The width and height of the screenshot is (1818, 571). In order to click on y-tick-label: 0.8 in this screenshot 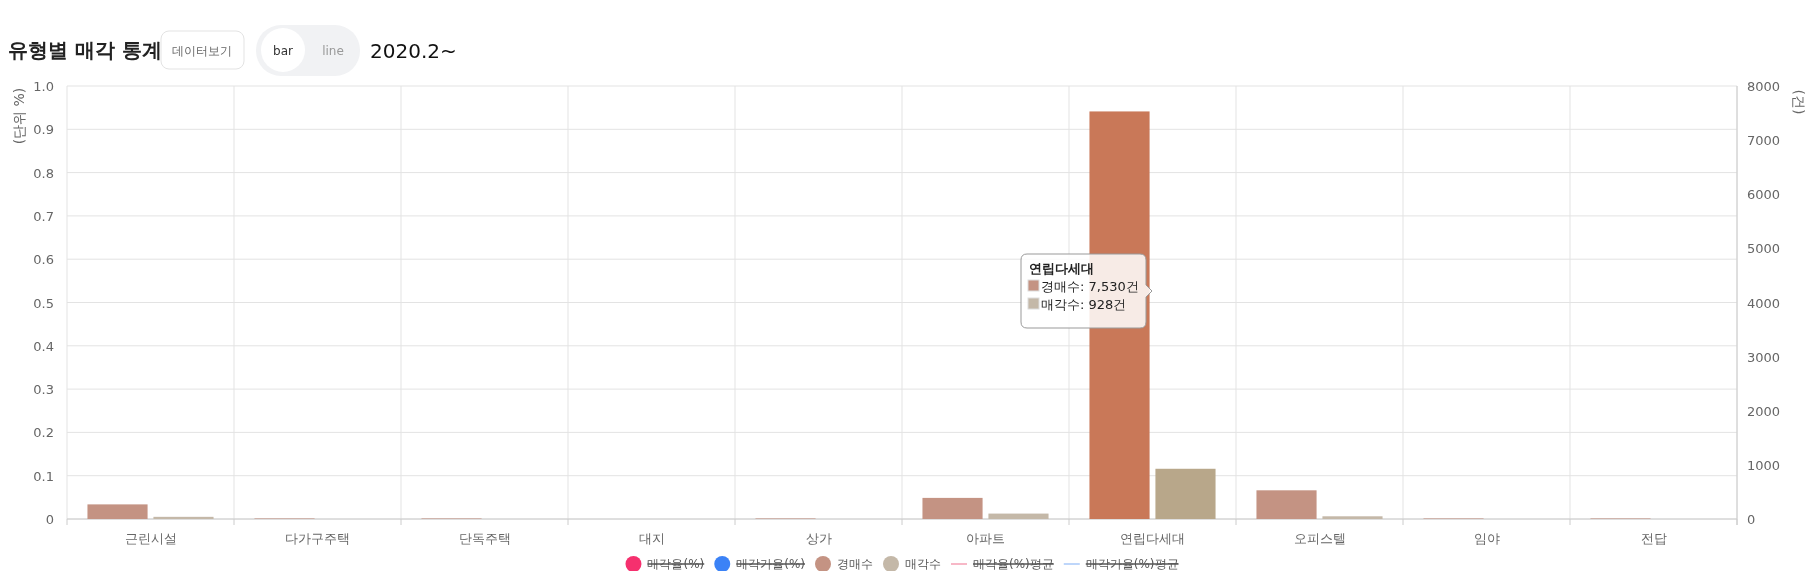, I will do `click(43, 173)`.